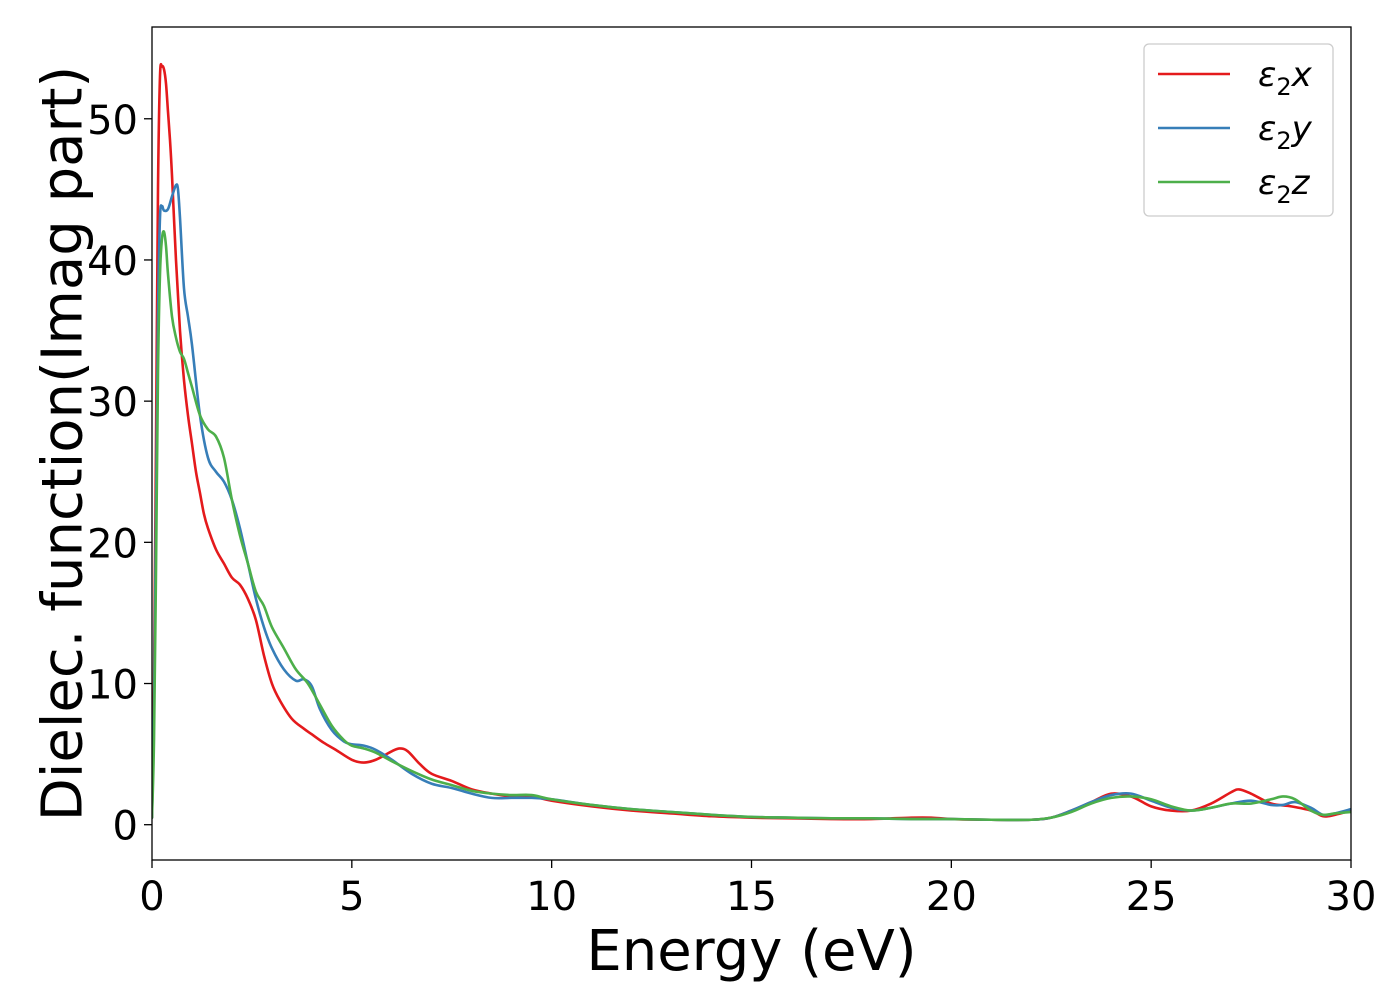 Image resolution: width=1400 pixels, height=1000 pixels. I want to click on y-tick-label: 10, so click(112, 686).